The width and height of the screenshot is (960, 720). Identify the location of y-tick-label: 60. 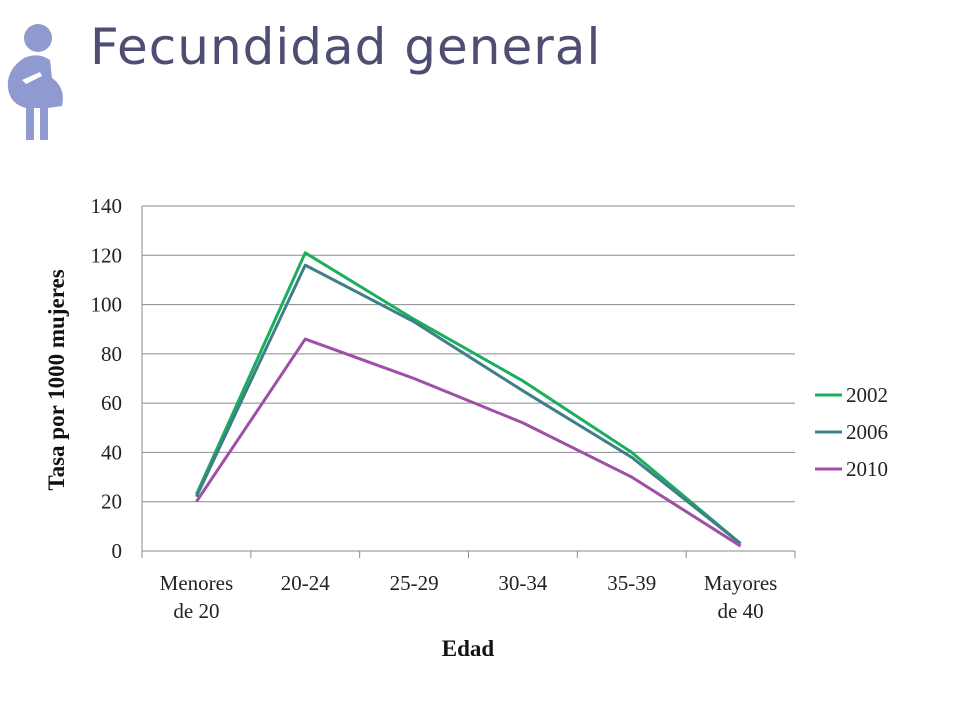
(111, 403).